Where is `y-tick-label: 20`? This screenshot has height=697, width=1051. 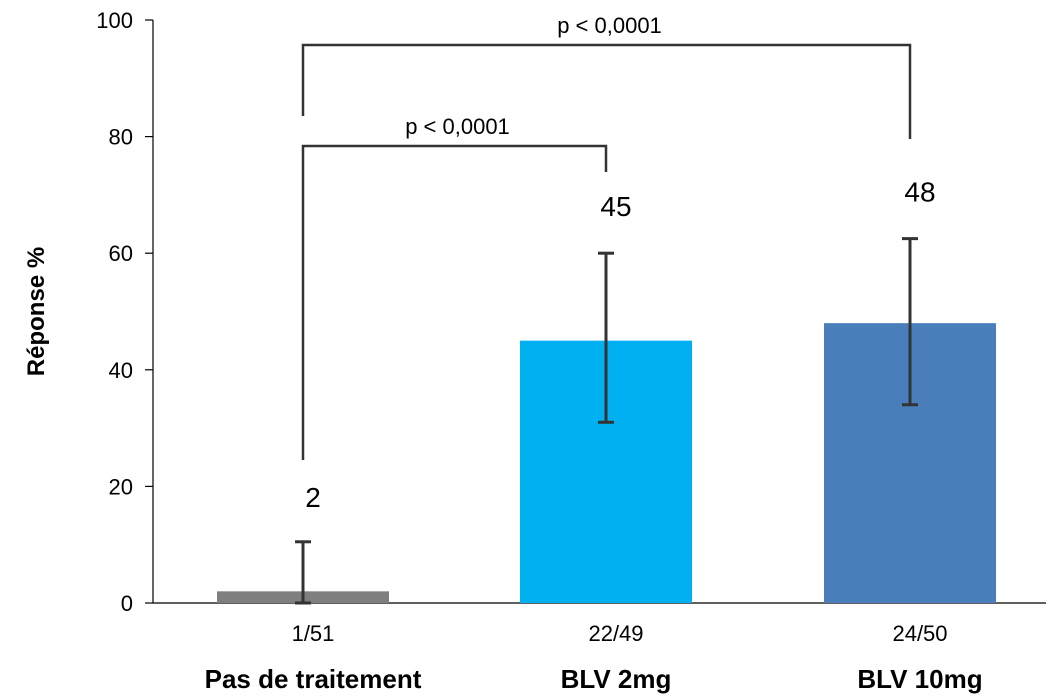
y-tick-label: 20 is located at coordinates (121, 486).